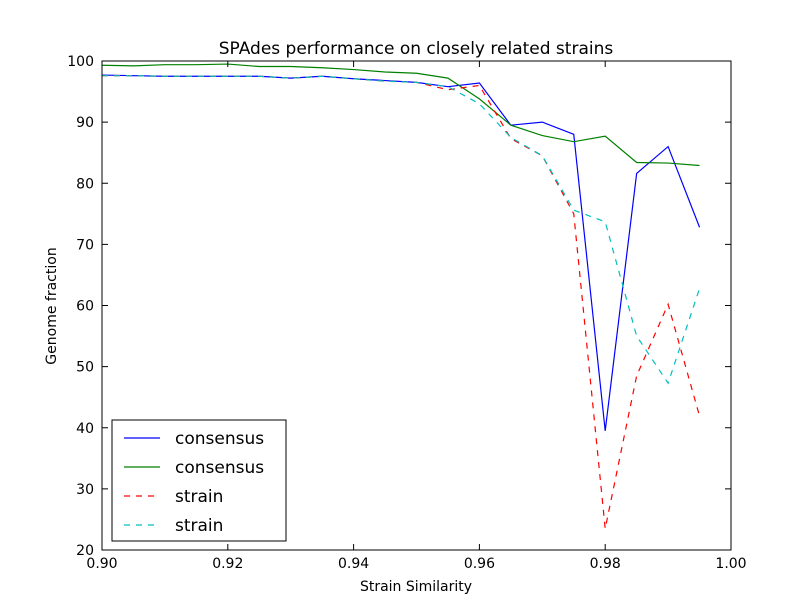  I want to click on y-tick-label: 20, so click(85, 551).